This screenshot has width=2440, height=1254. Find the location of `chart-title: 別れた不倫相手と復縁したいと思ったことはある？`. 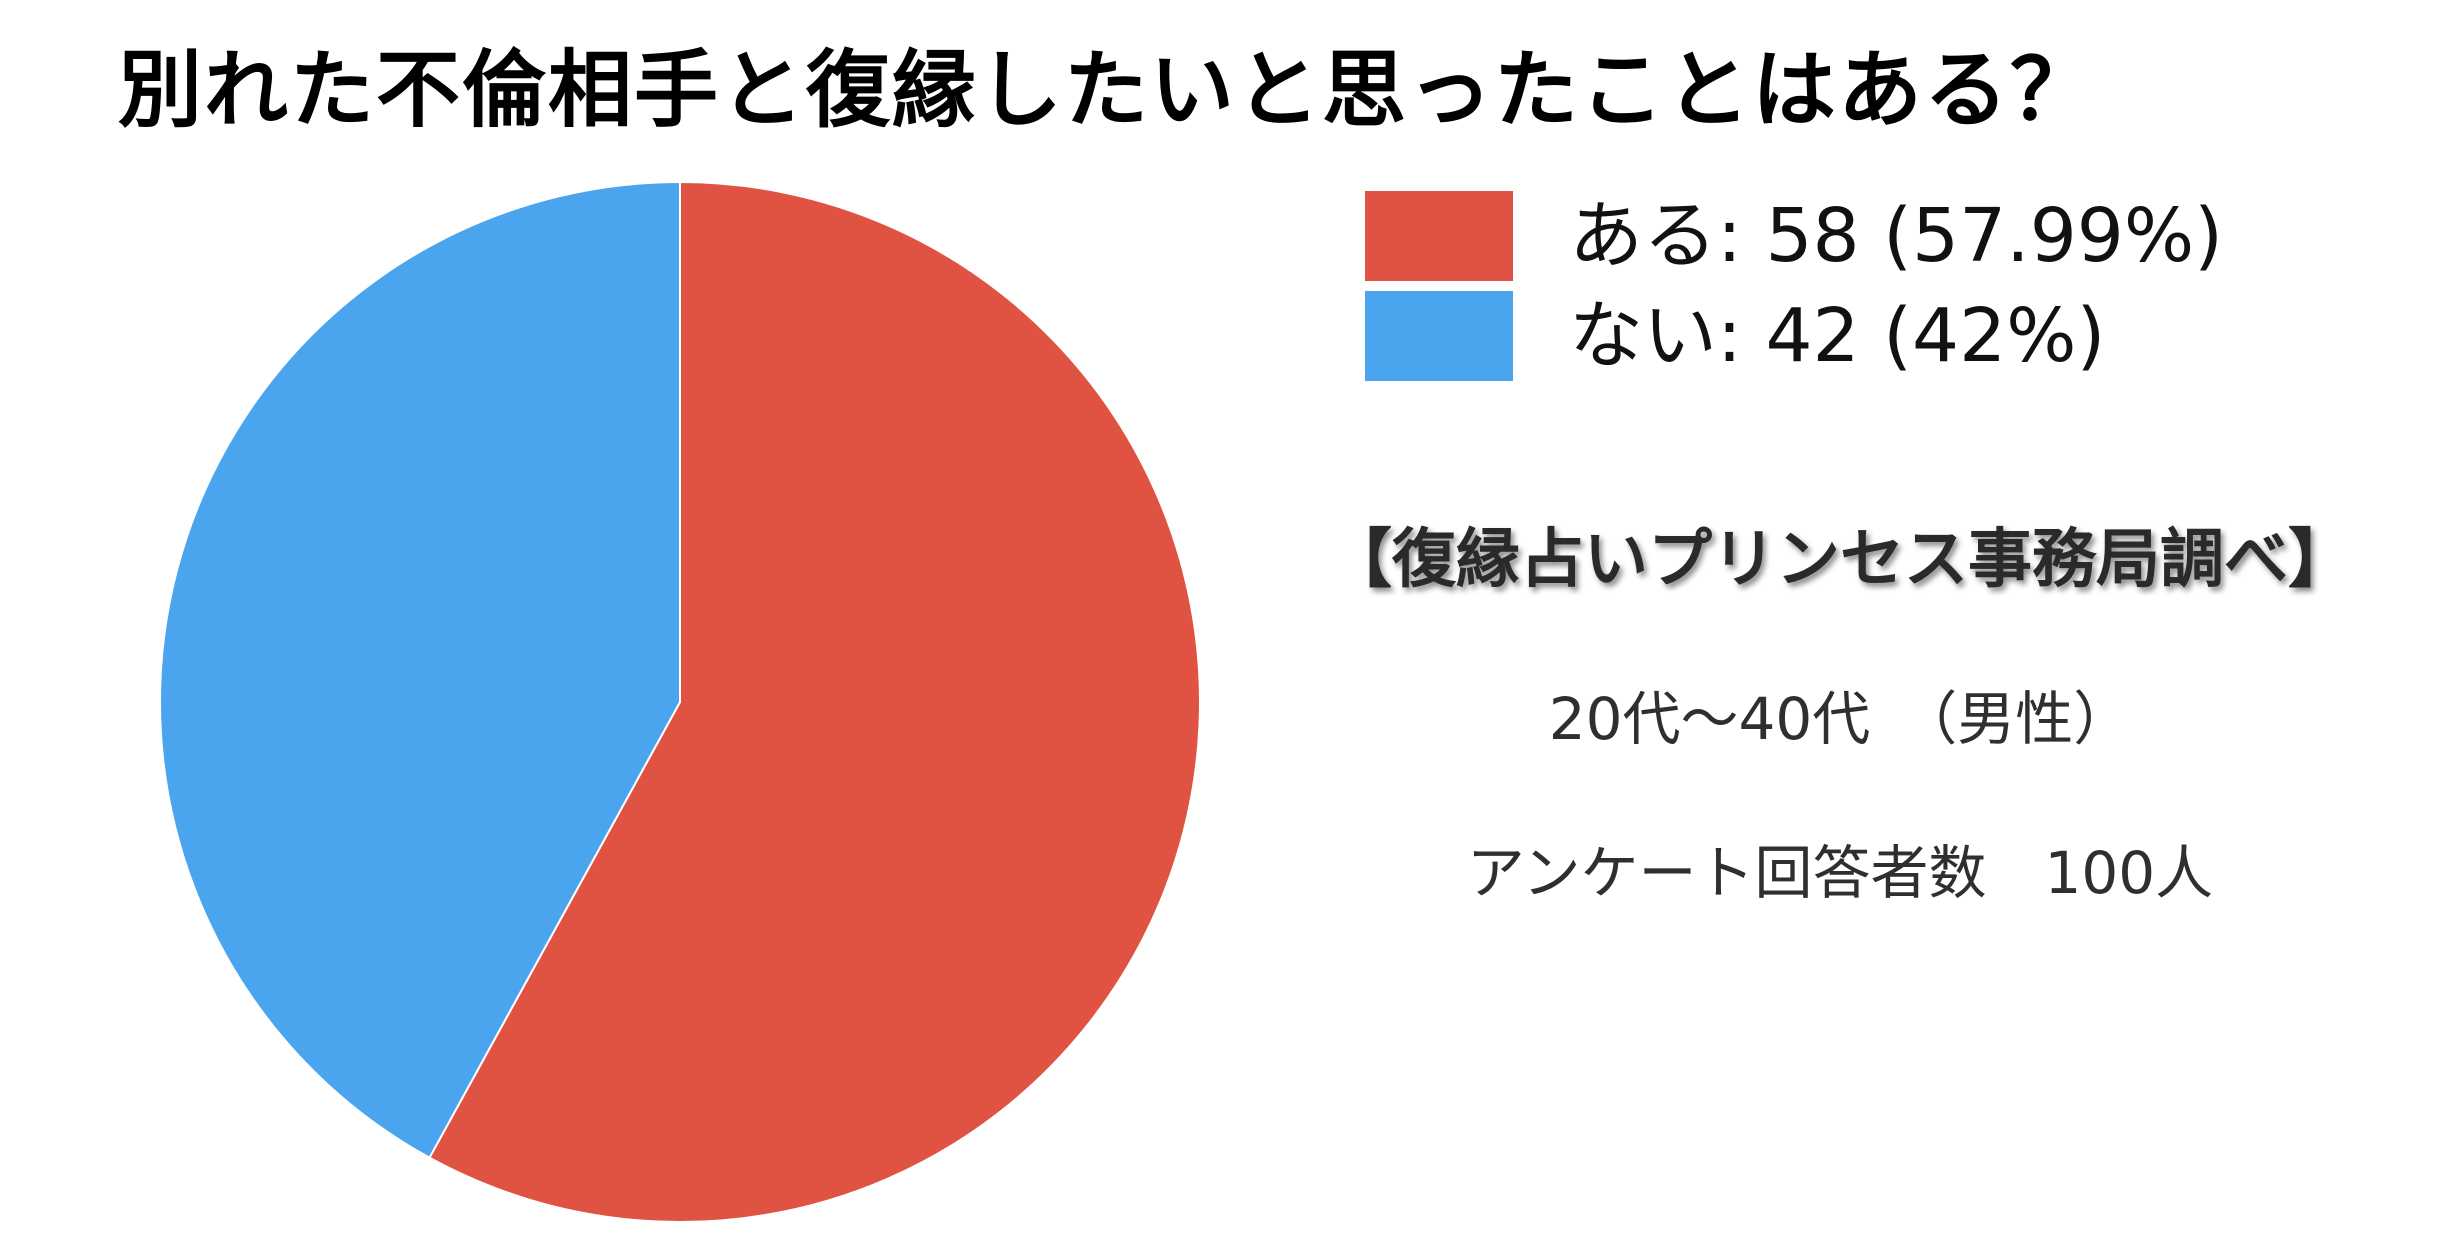

chart-title: 別れた不倫相手と復縁したいと思ったことはある？ is located at coordinates (1107, 90).